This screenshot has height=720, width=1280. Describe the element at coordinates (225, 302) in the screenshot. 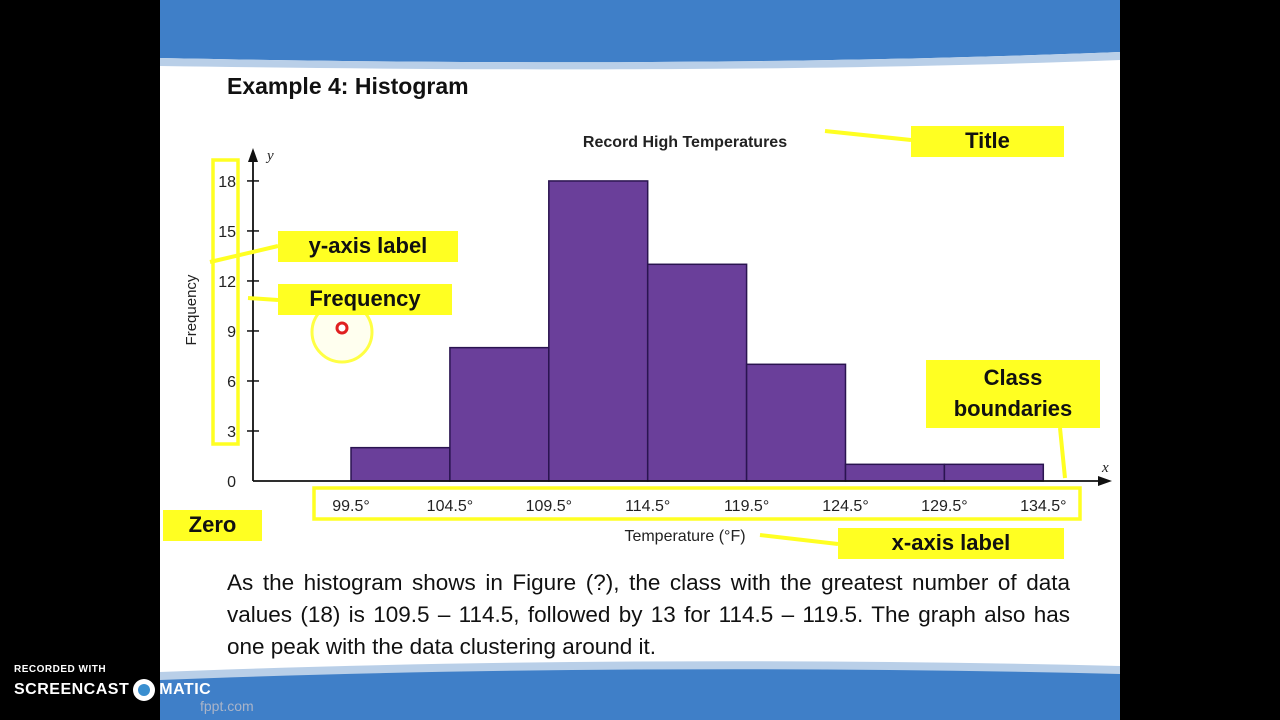

I see `y-ticks-highlight-box` at that location.